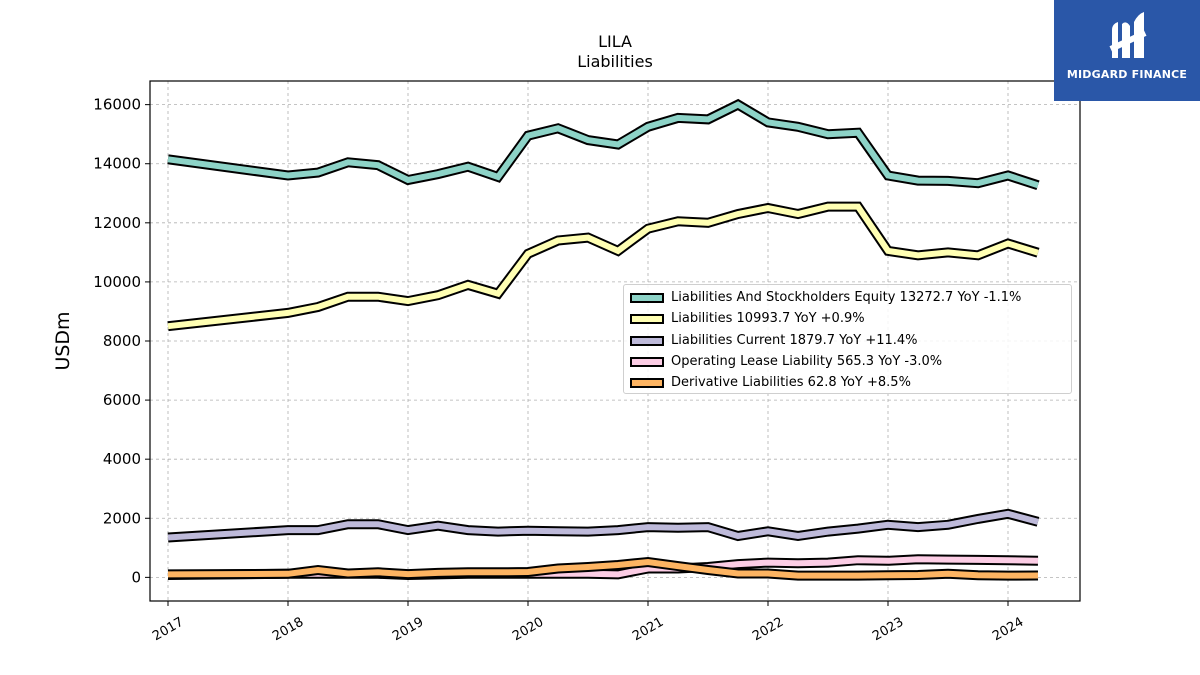  Describe the element at coordinates (588, 622) in the screenshot. I see `x-axis-ticks: 2017 2018 2019 2020 2021 2022 2023 2024` at that location.